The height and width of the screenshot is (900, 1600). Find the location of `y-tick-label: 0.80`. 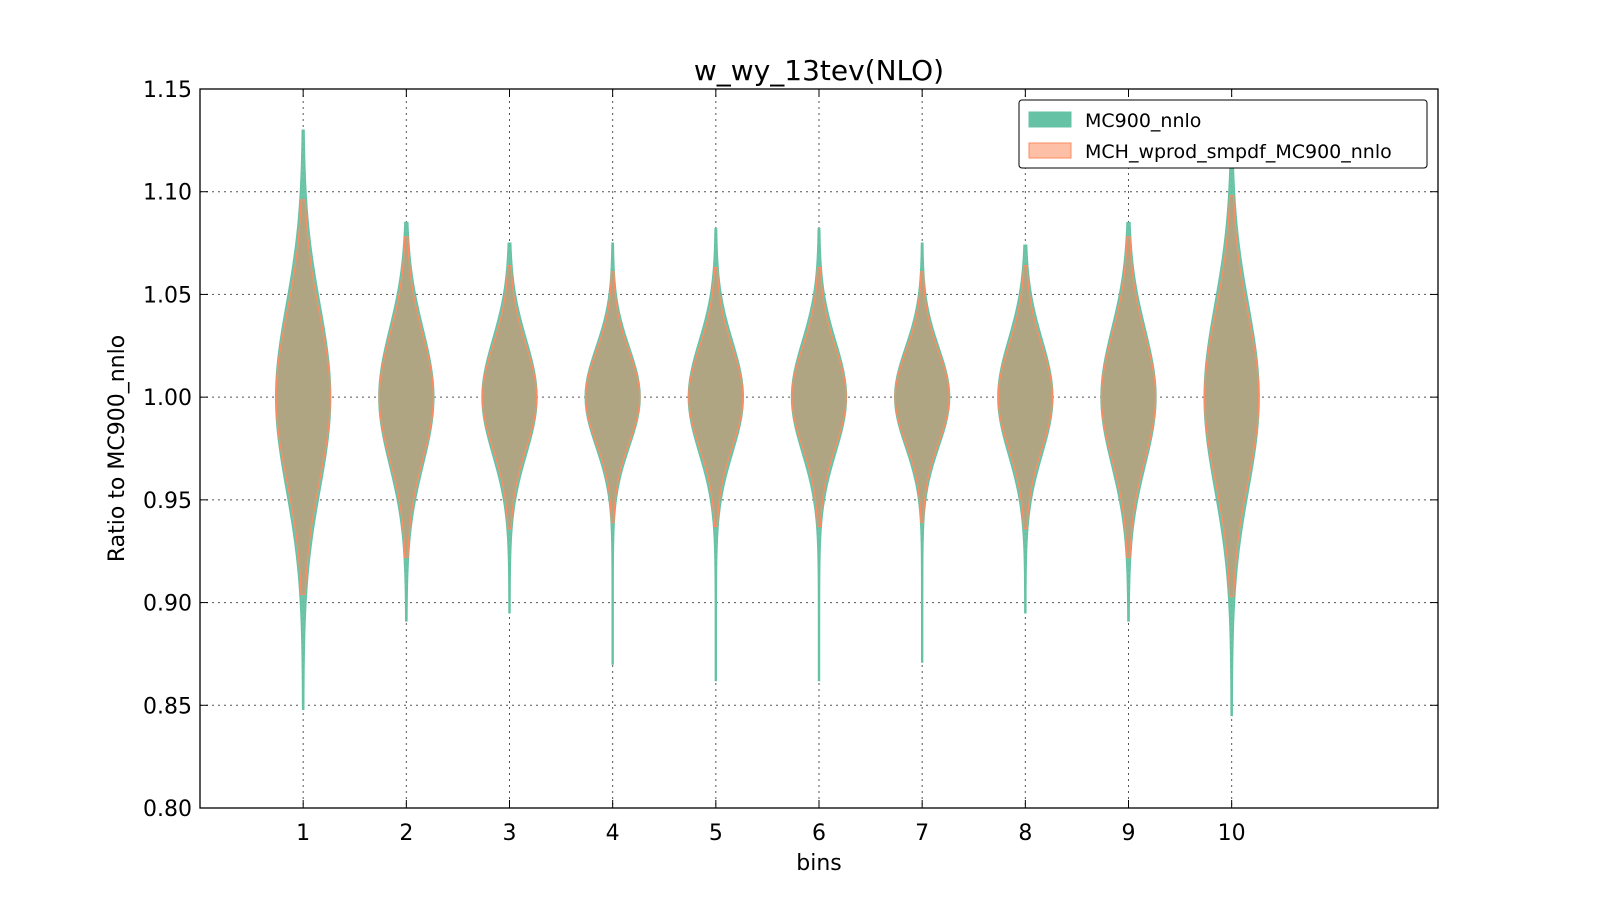

y-tick-label: 0.80 is located at coordinates (167, 809).